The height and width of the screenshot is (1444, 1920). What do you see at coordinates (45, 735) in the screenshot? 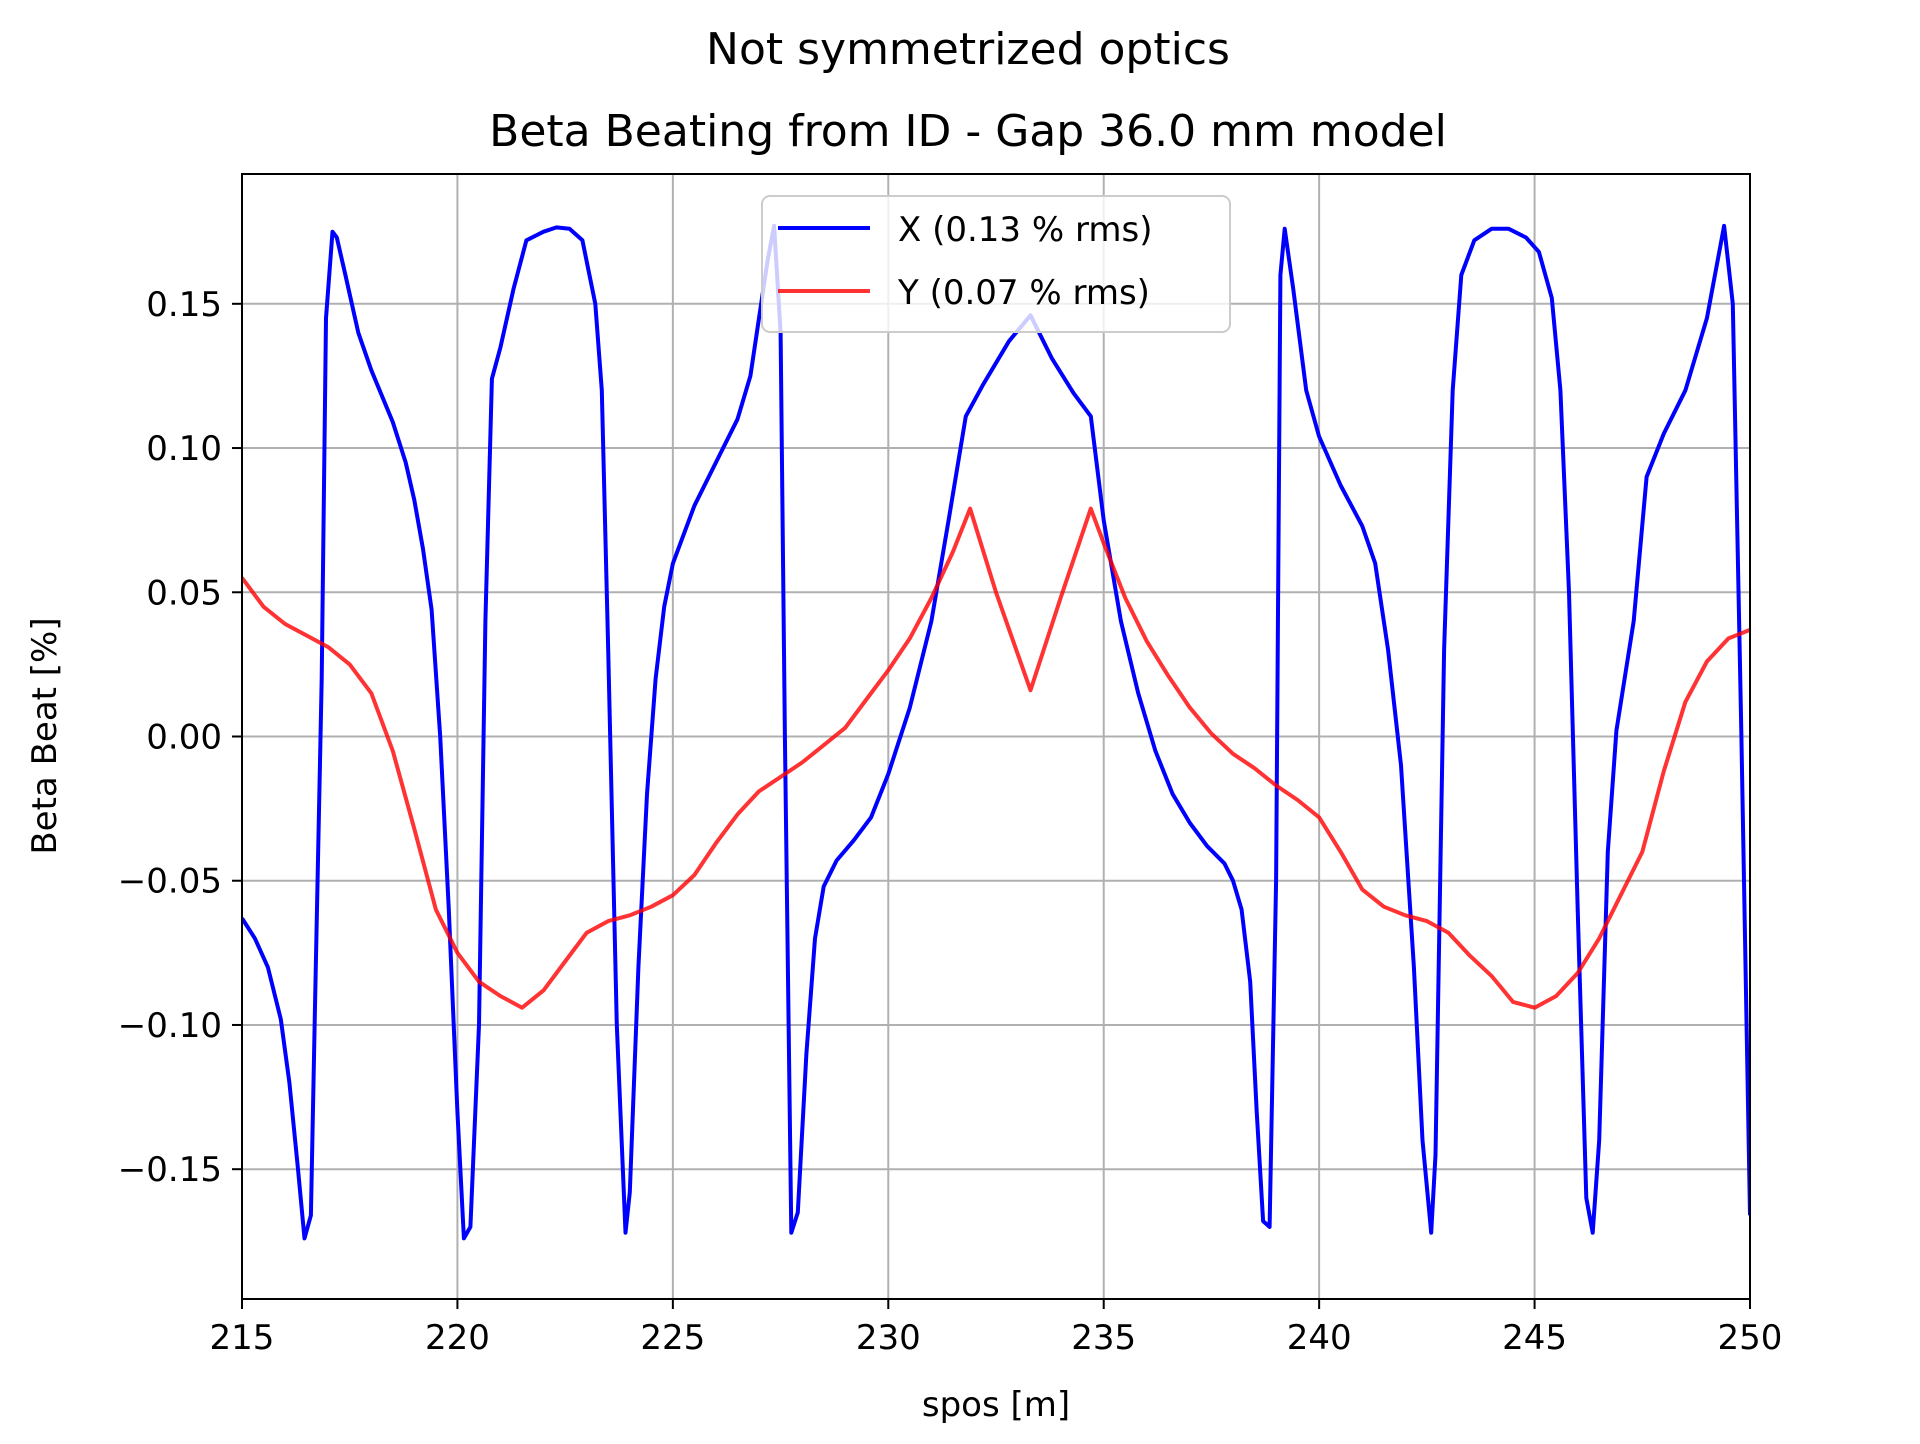
I see `y-axis-label: Beta Beat [%]` at bounding box center [45, 735].